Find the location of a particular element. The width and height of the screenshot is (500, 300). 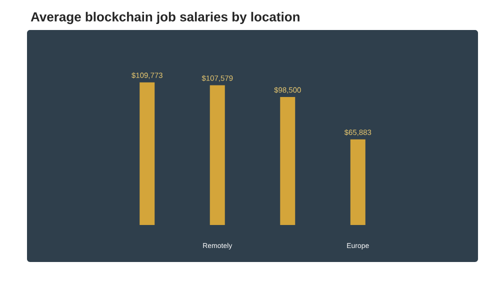

chart-title: Average blockchain job salaries by location is located at coordinates (165, 18).